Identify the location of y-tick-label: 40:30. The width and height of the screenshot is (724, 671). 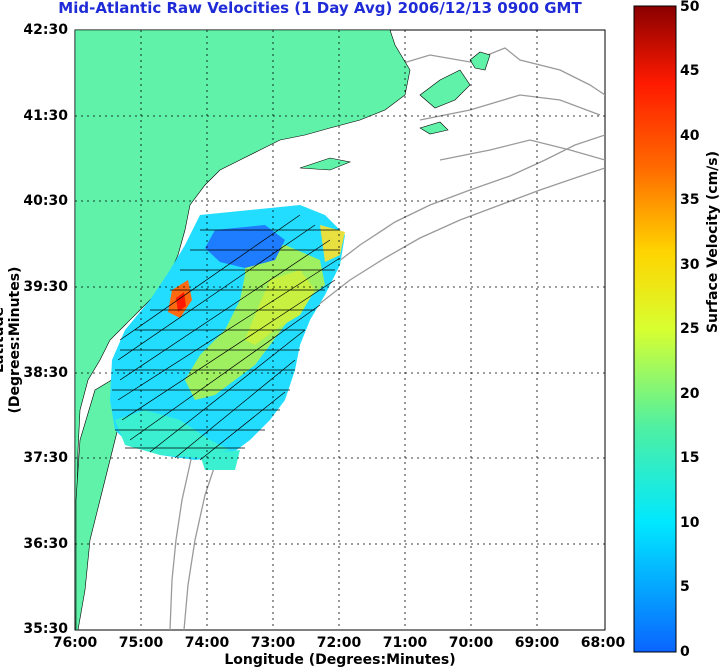
(45, 201).